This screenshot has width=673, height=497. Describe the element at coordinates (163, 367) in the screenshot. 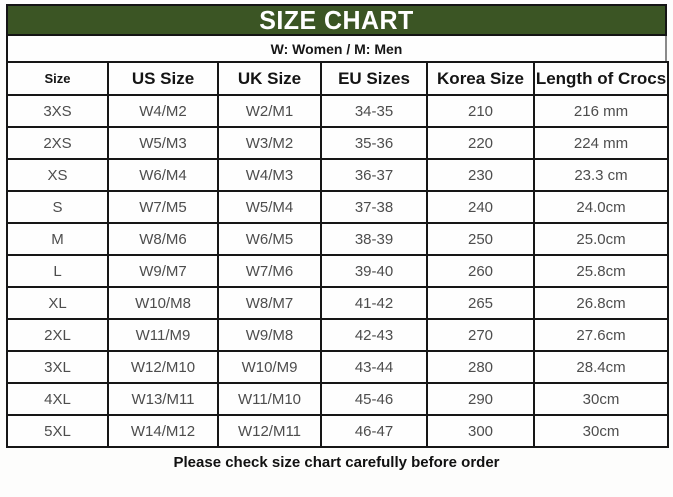

I see `table-cell: W12/M10` at that location.